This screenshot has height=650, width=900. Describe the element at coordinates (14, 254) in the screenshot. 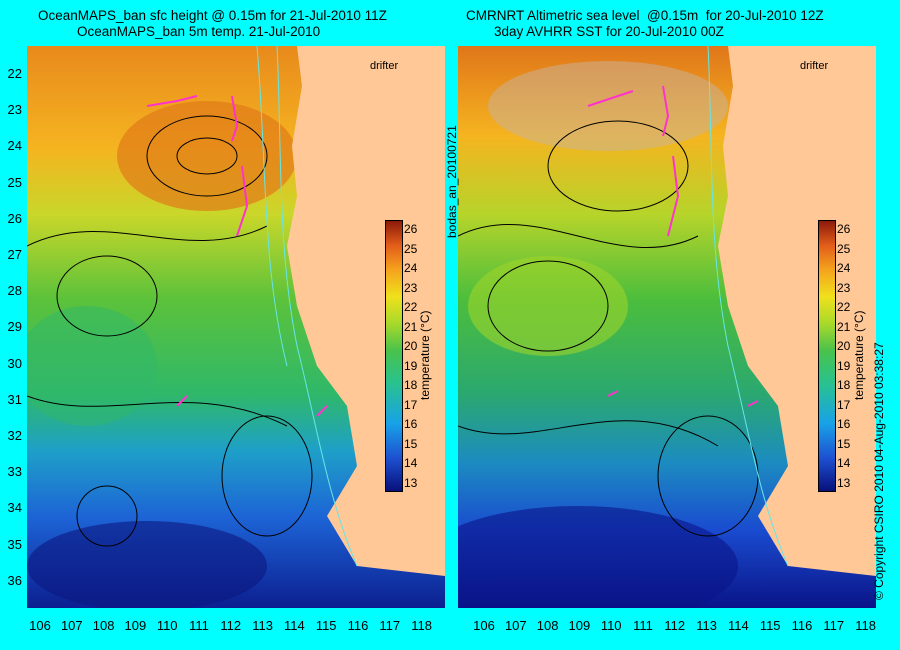

I see `y-tick: 27` at that location.